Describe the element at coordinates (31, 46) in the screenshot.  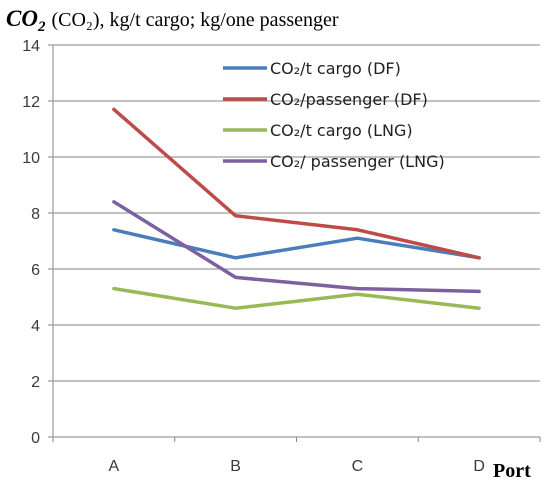
I see `y-tick-label: 14` at that location.